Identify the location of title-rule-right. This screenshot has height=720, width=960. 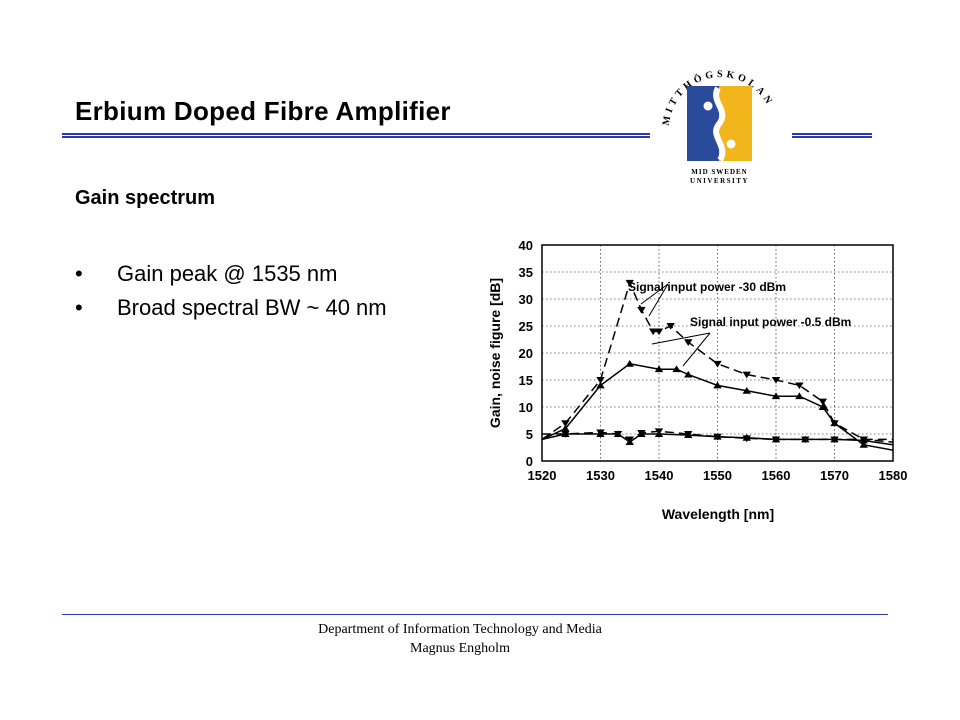
(832, 135).